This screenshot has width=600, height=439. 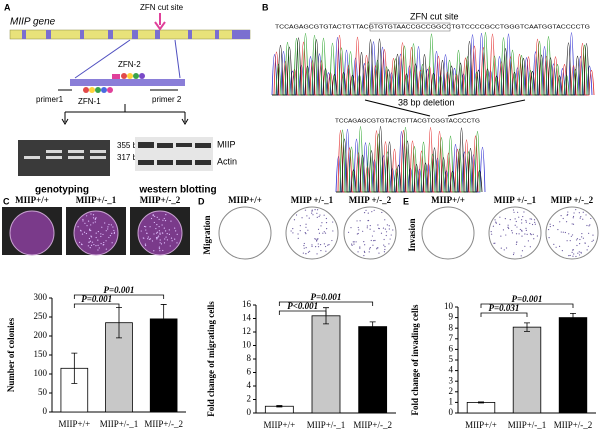 What do you see at coordinates (412, 234) in the screenshot?
I see `side-label: Invasion` at bounding box center [412, 234].